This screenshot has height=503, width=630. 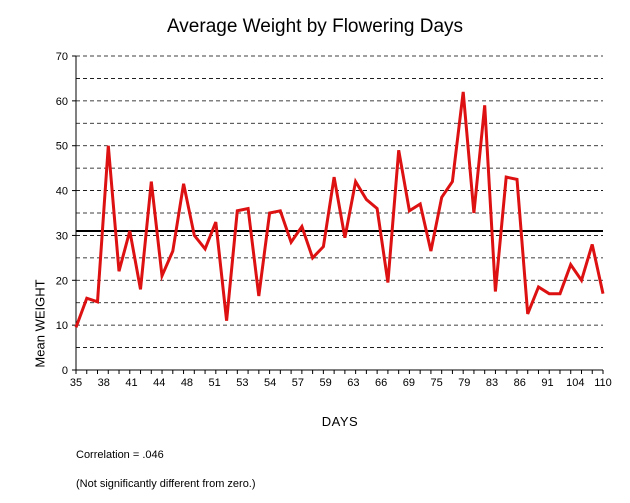 I want to click on y-tick-label-0: 0, so click(x=65, y=371).